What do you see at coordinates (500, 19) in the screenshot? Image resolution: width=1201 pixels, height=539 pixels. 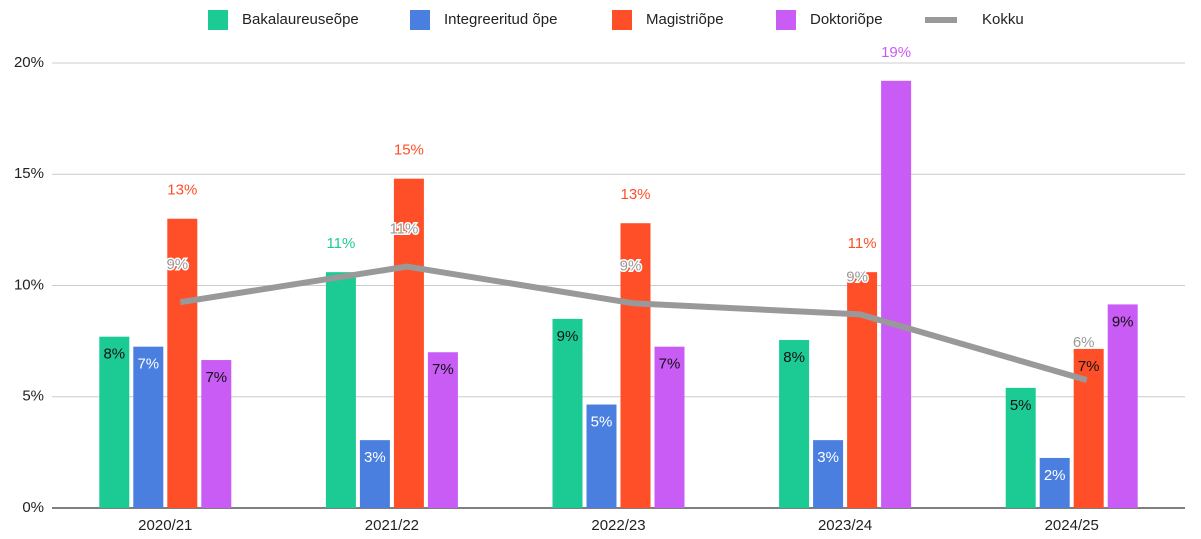 I see `legend-label: Integreeritud õpe` at bounding box center [500, 19].